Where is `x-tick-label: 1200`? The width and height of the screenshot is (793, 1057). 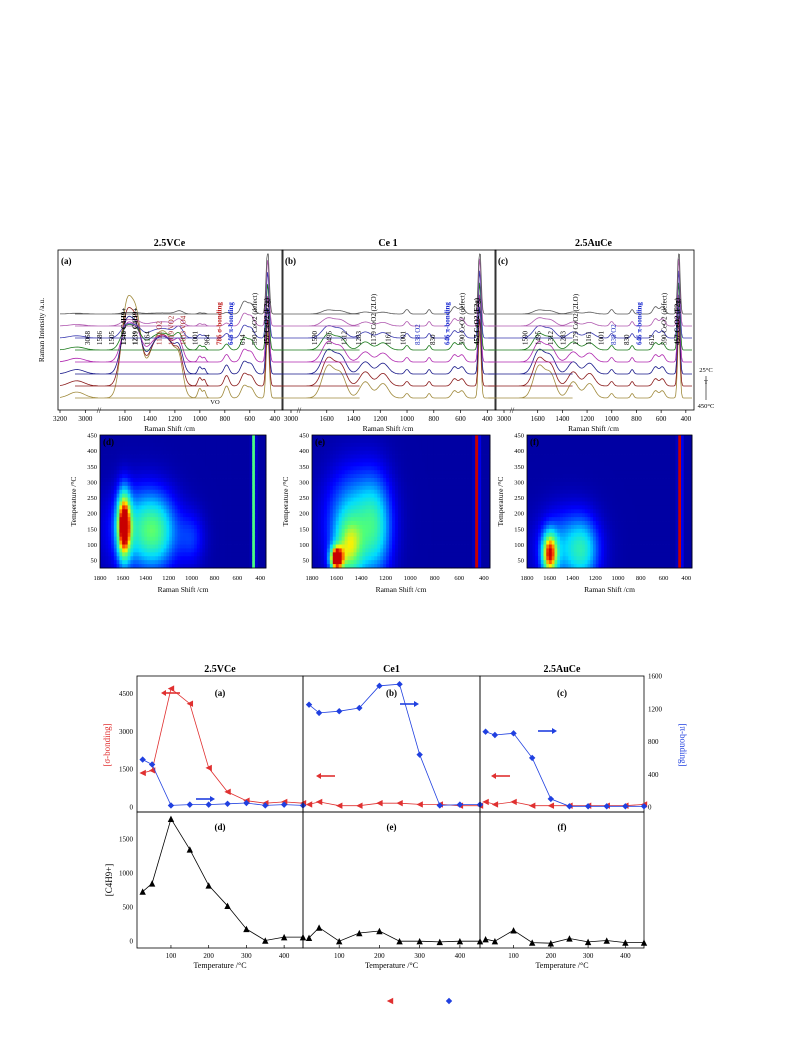
x-tick-label: 1200 is located at coordinates (168, 578).